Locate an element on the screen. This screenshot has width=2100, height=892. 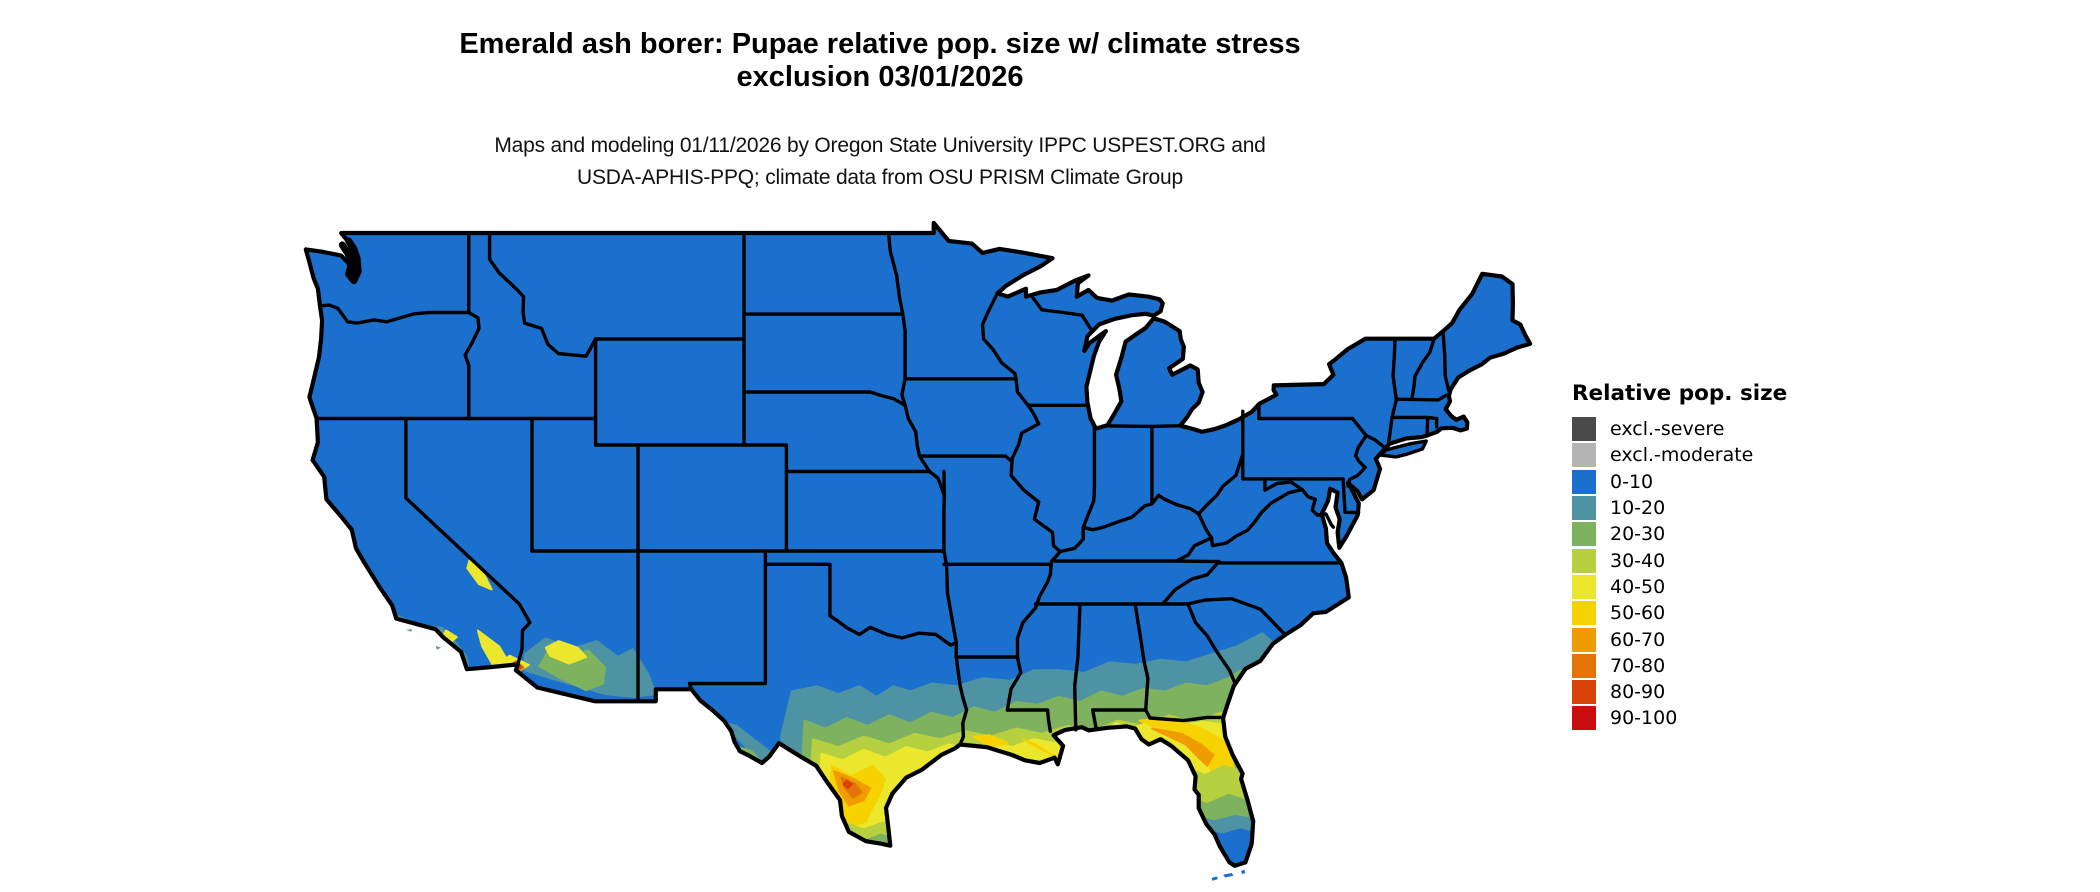
legend-label: 50-60 is located at coordinates (1638, 613).